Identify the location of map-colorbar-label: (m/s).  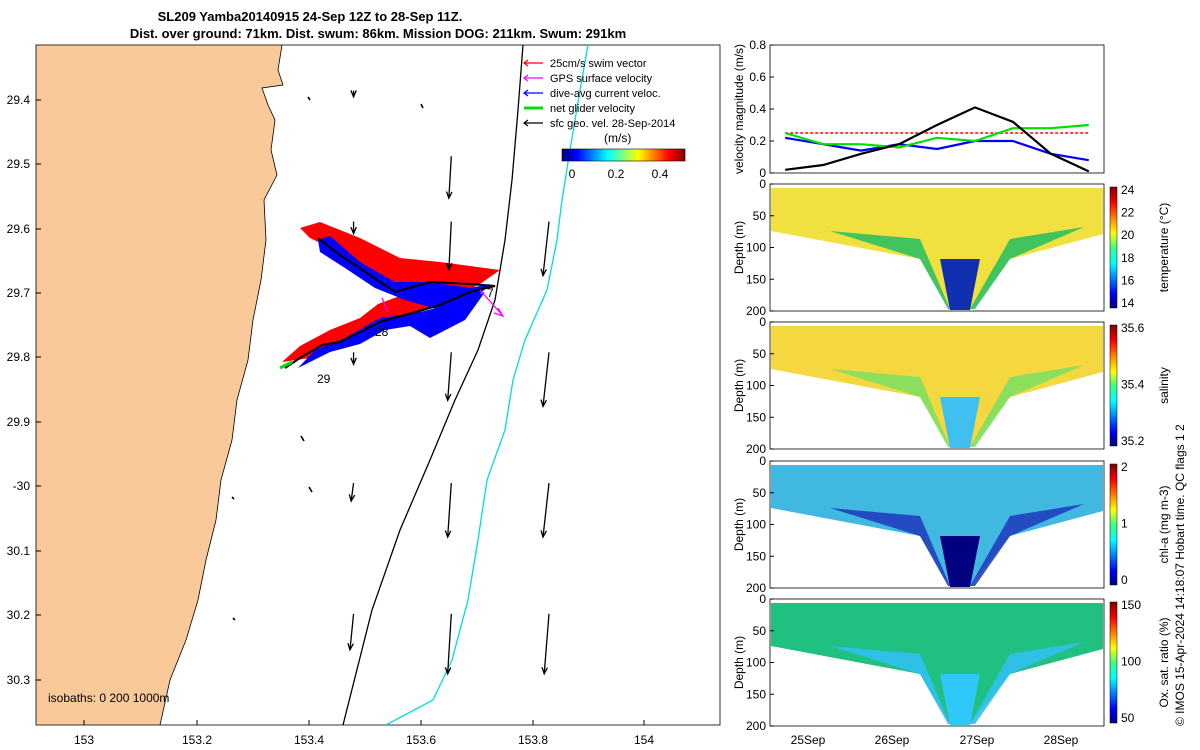
(617, 138).